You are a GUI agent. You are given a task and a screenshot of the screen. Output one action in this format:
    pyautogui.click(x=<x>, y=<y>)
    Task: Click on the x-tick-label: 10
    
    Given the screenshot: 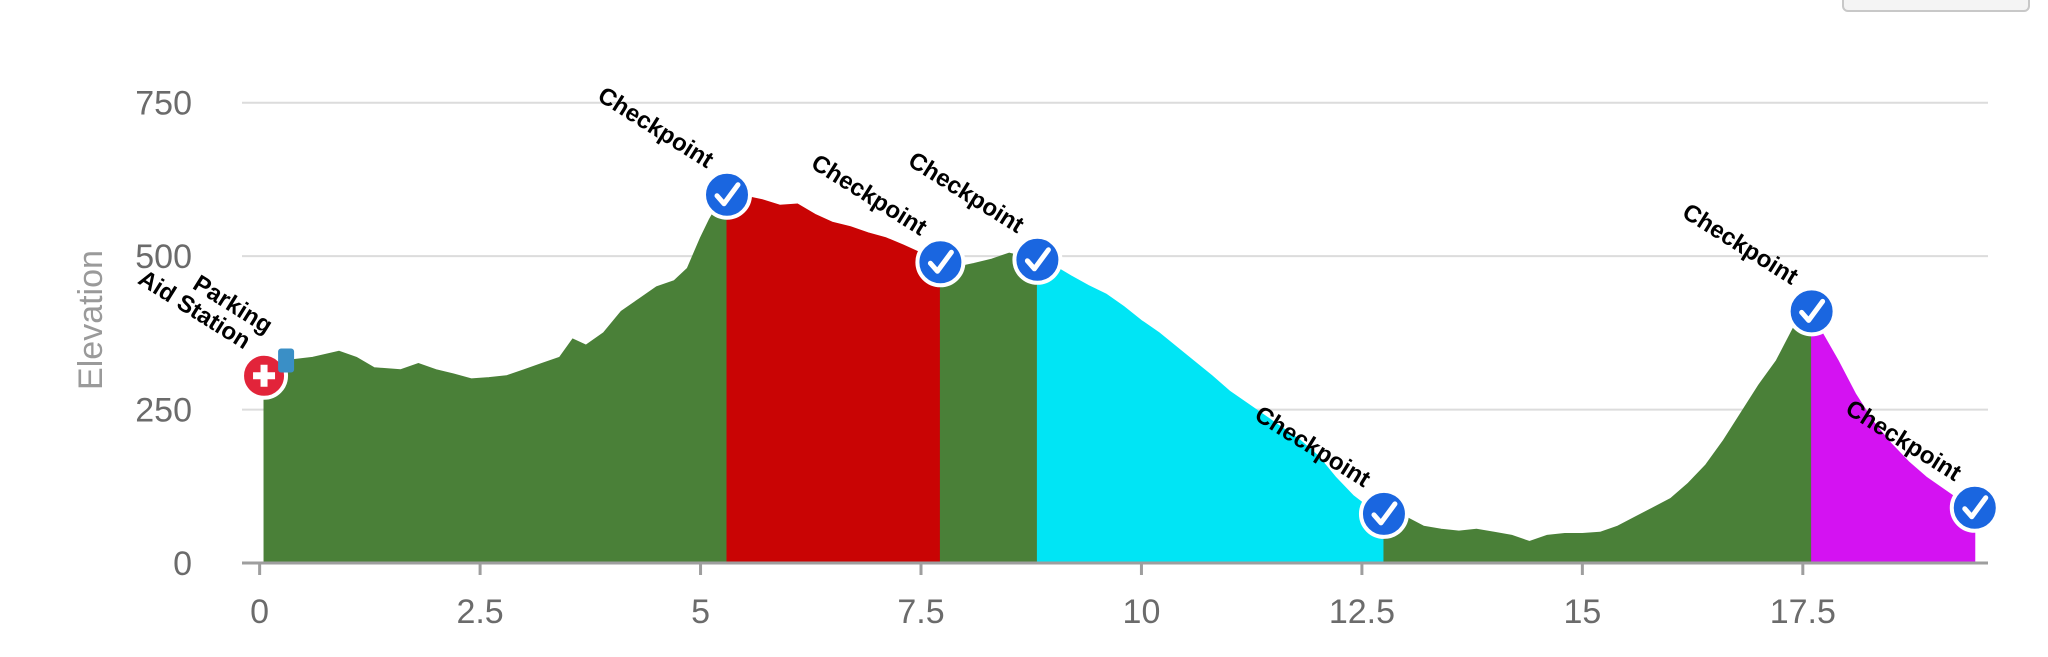 What is the action you would take?
    pyautogui.click(x=1142, y=612)
    